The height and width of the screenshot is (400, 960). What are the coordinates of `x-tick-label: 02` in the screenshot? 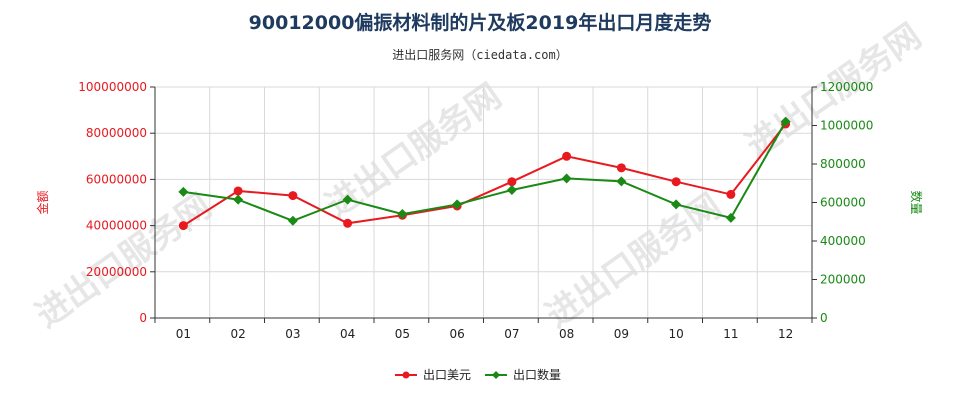 It's located at (237, 334).